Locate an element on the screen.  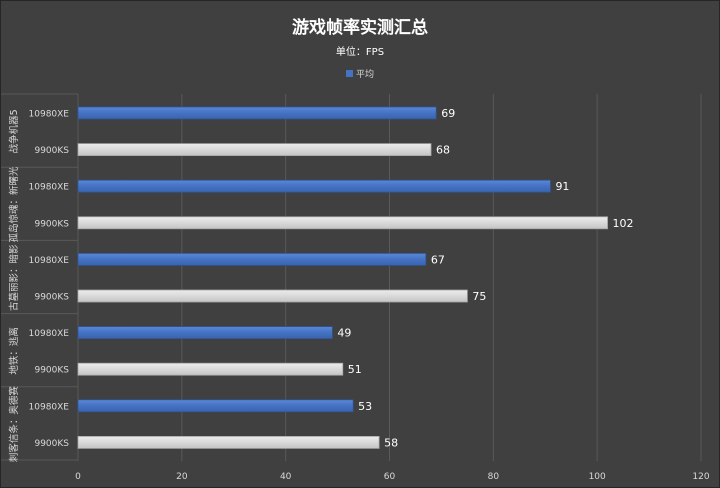
group-label: 战争机器5 is located at coordinates (14, 131).